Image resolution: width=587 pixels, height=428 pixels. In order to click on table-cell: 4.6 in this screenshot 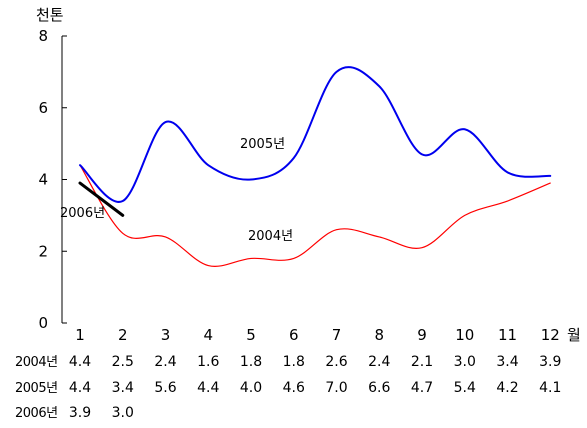, I will do `click(294, 388)`.